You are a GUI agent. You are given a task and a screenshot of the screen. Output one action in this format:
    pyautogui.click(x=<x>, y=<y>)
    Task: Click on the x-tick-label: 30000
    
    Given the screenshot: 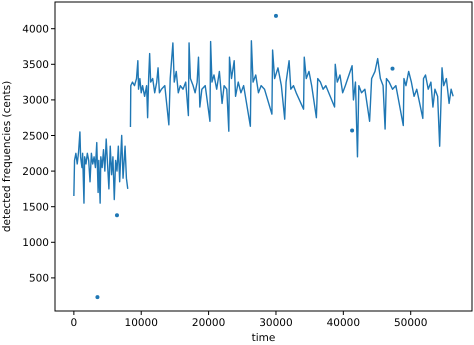 What is the action you would take?
    pyautogui.click(x=276, y=323)
    